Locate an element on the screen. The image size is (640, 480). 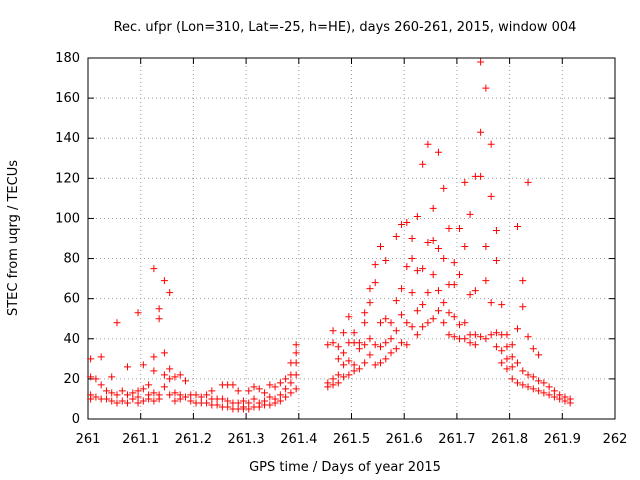
y-tick-label: 0 is located at coordinates (76, 419).